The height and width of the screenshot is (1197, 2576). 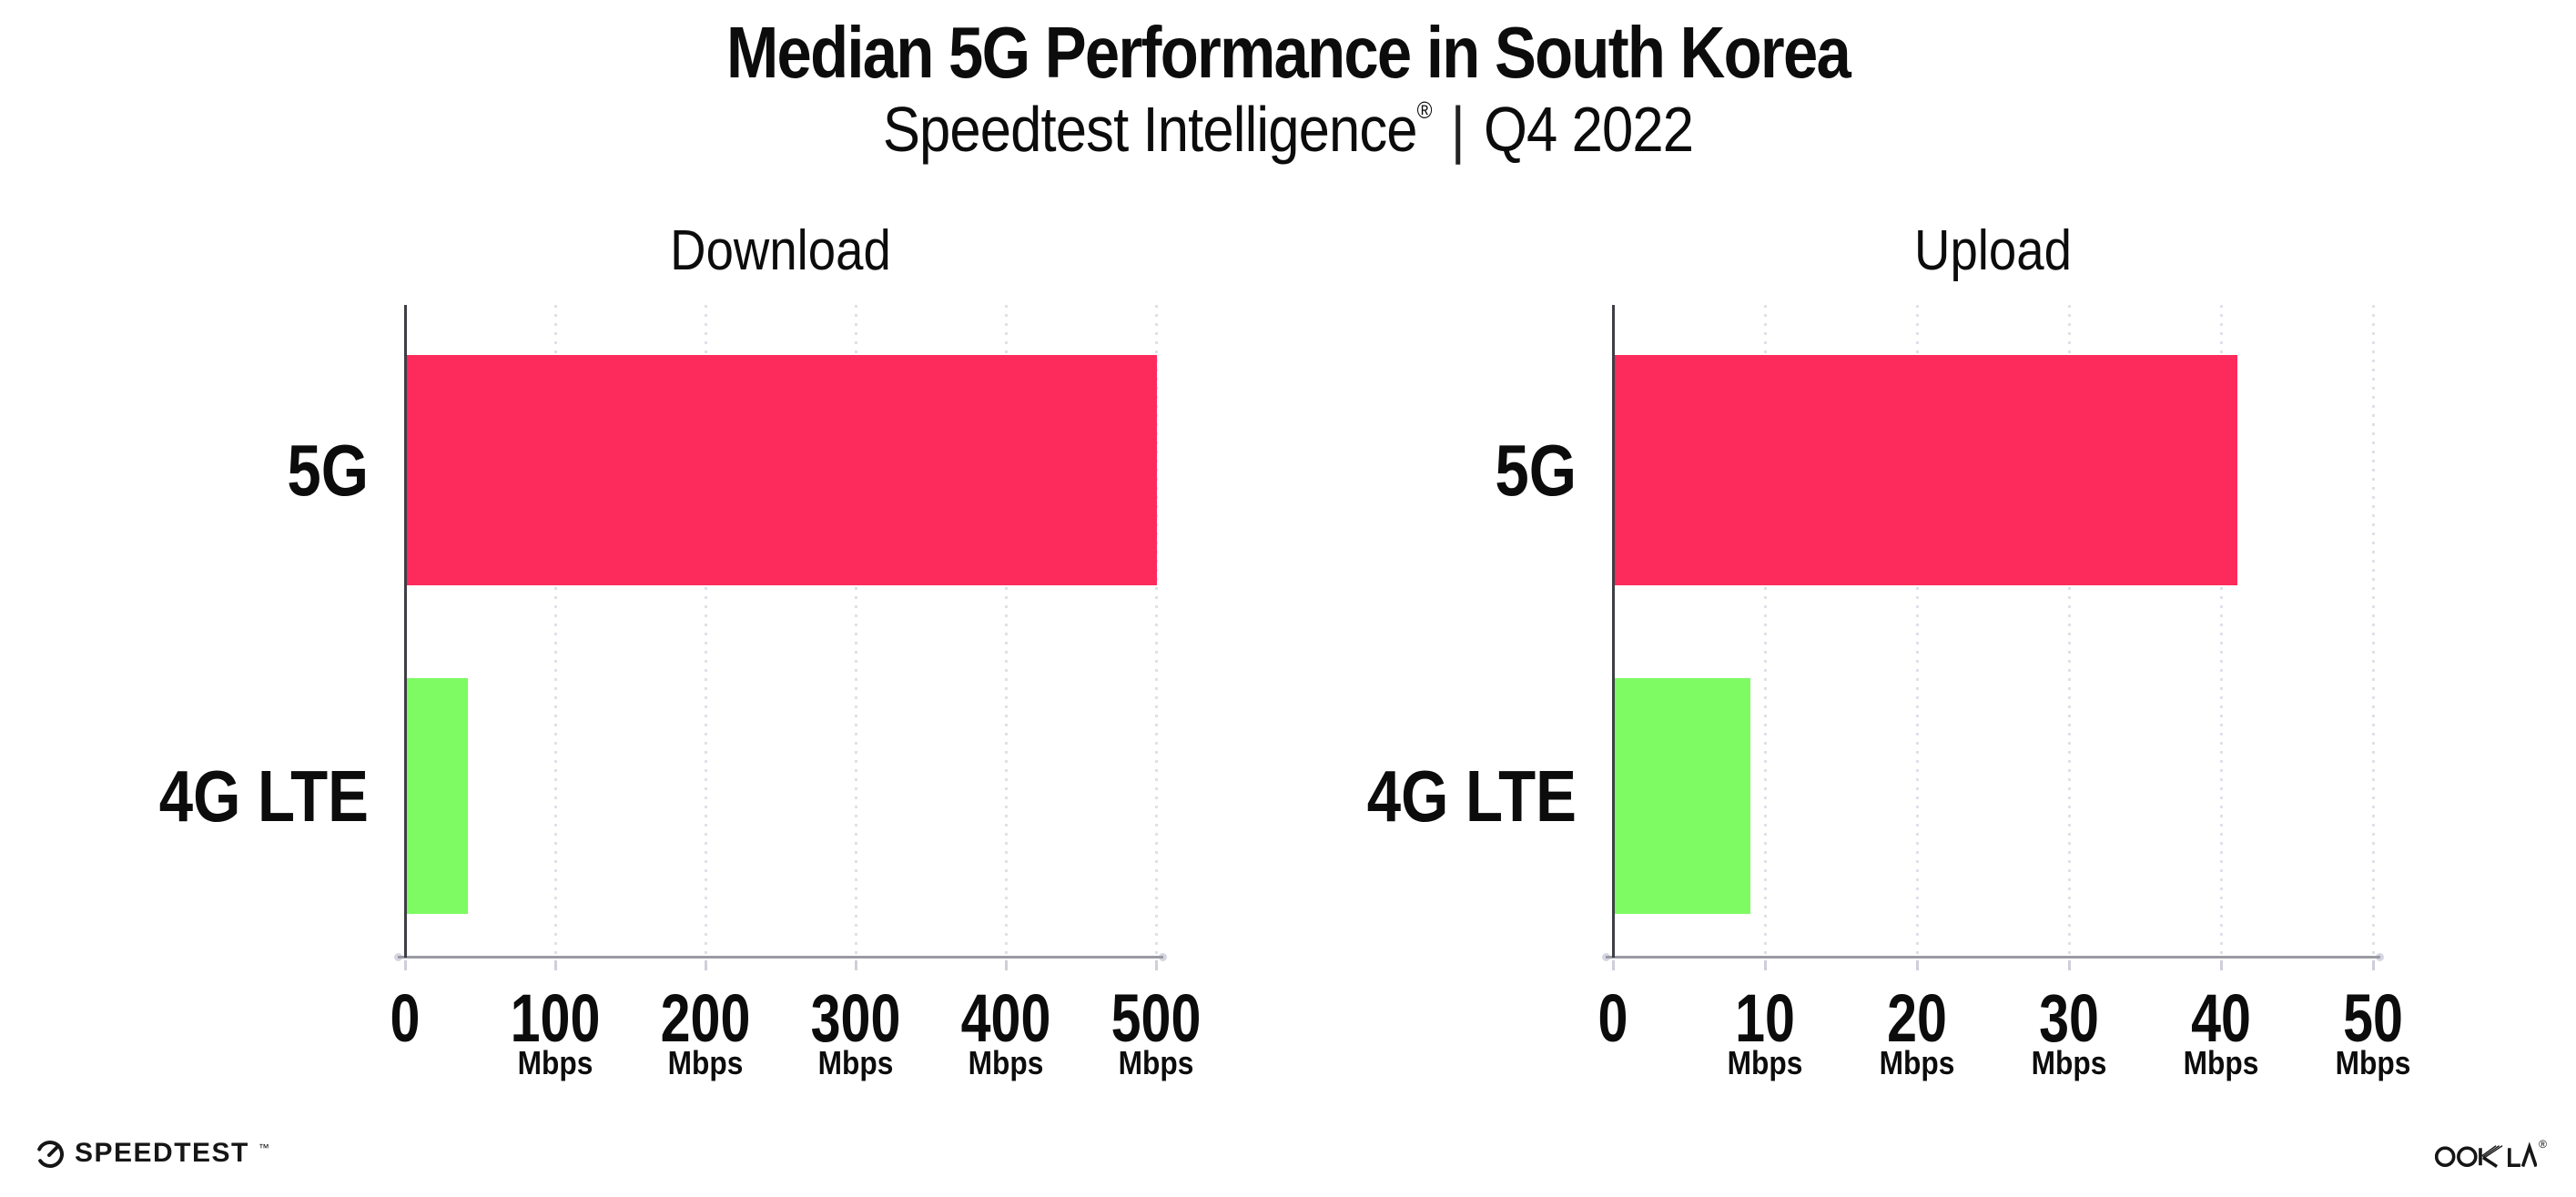 I want to click on upload-tick-unit-20: Mbps, so click(x=1917, y=1062).